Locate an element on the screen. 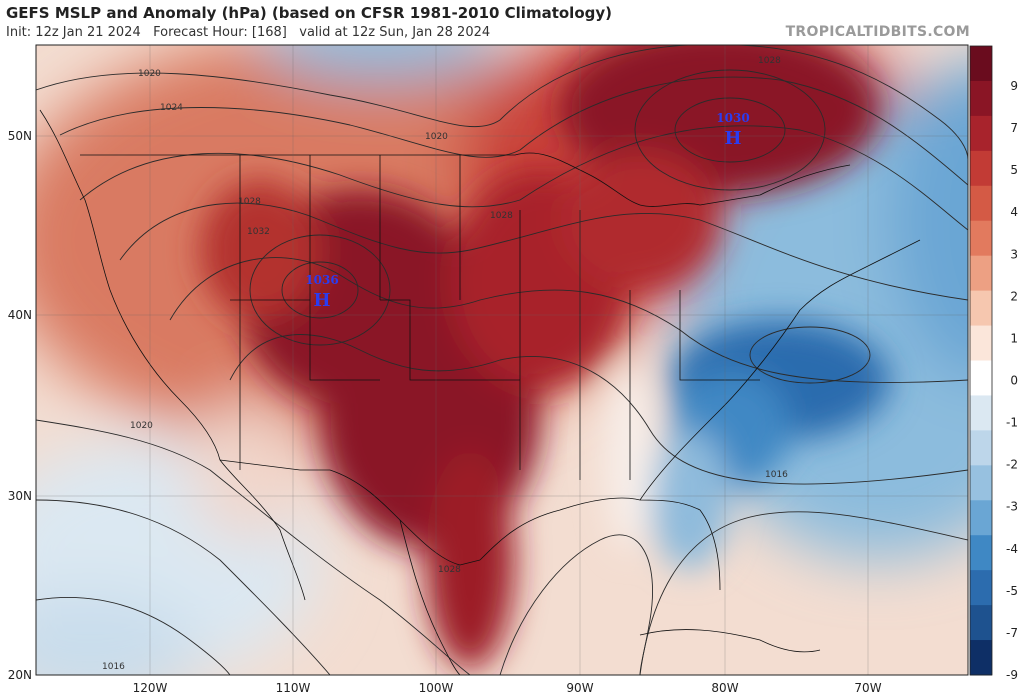  valid-time: valid at 12z Sun, Jan 28 2024 is located at coordinates (395, 32).